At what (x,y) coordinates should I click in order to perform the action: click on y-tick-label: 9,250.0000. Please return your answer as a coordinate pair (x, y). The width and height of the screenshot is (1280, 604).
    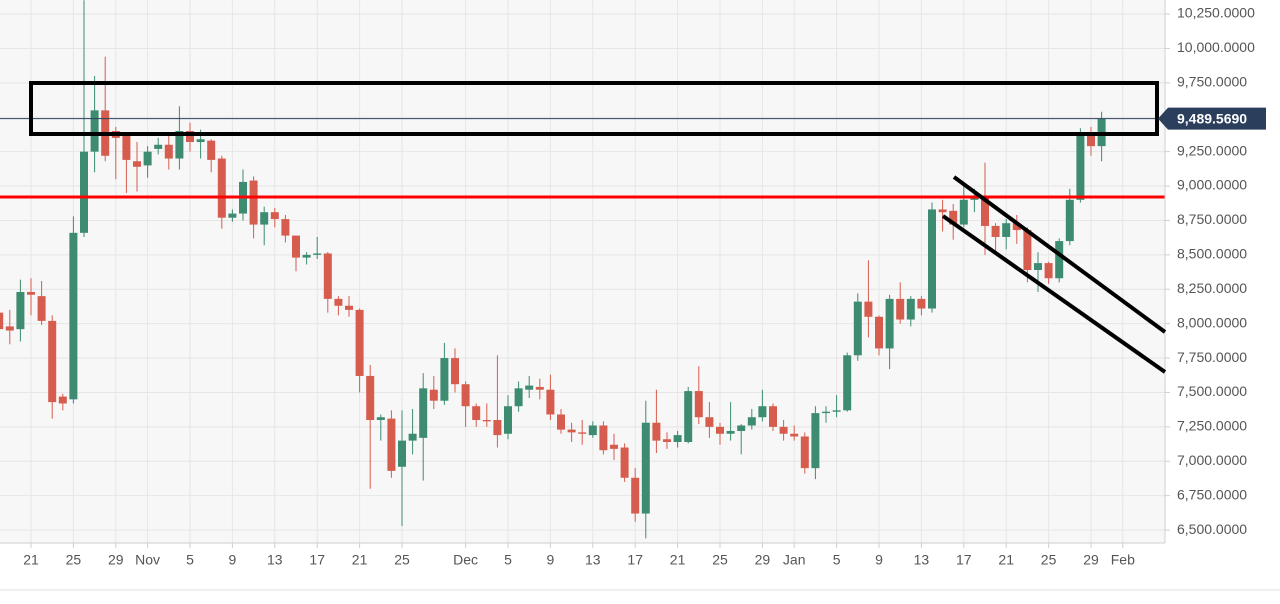
    Looking at the image, I should click on (1212, 150).